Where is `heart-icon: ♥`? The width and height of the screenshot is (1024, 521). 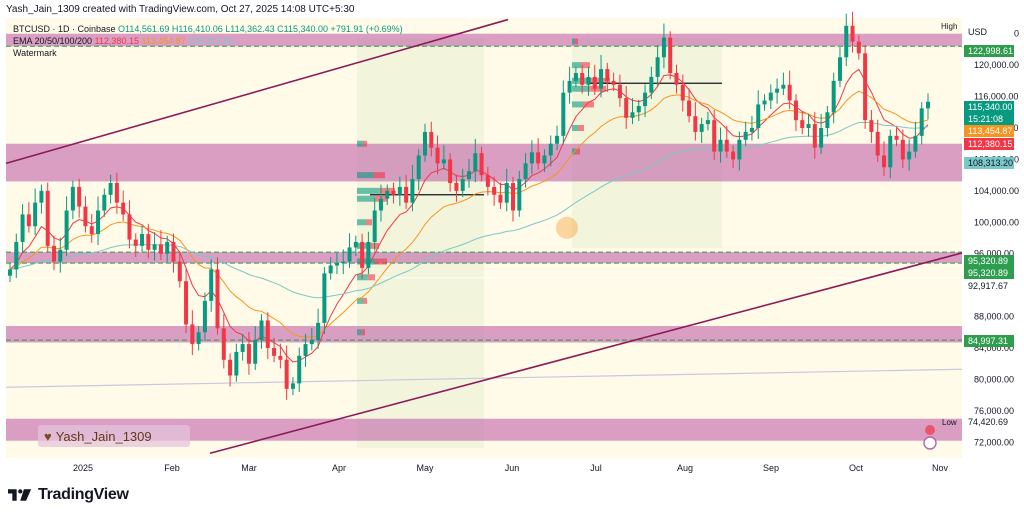
heart-icon: ♥ is located at coordinates (48, 436).